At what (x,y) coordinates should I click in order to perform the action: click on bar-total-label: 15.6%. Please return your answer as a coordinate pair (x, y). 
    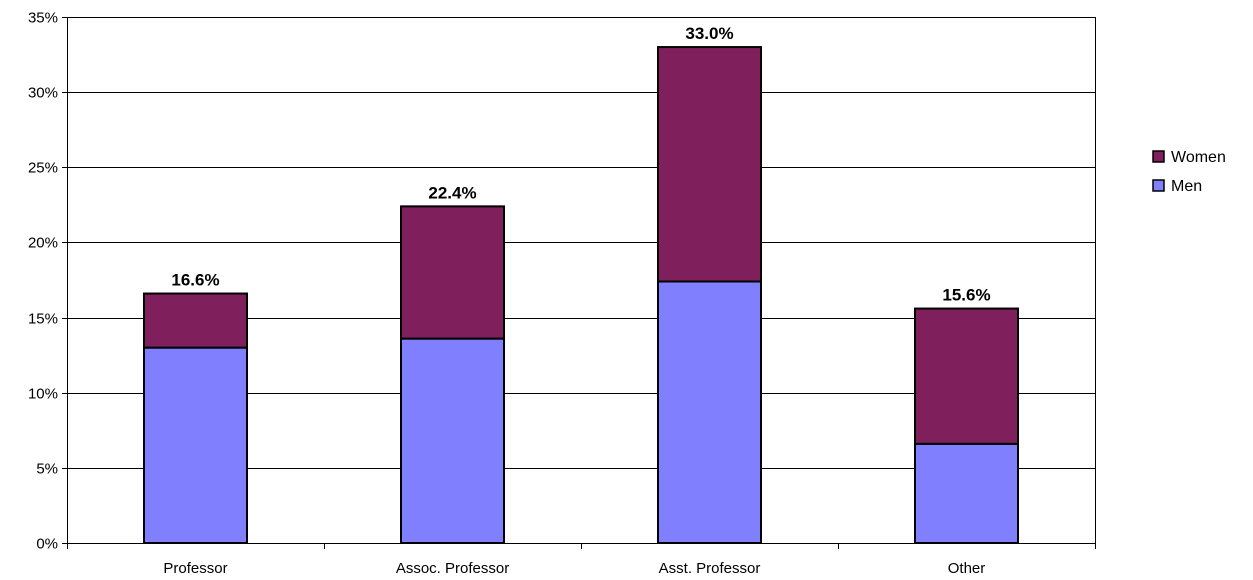
    Looking at the image, I should click on (966, 295).